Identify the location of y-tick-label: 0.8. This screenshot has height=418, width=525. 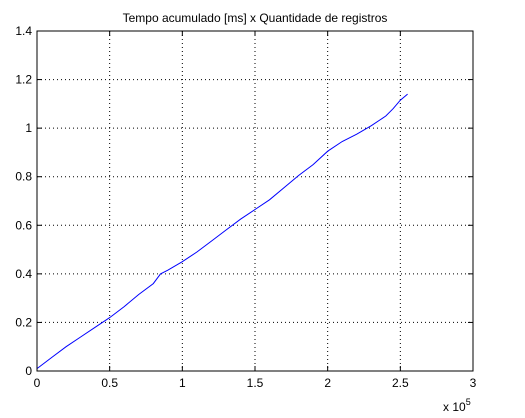
(23, 177).